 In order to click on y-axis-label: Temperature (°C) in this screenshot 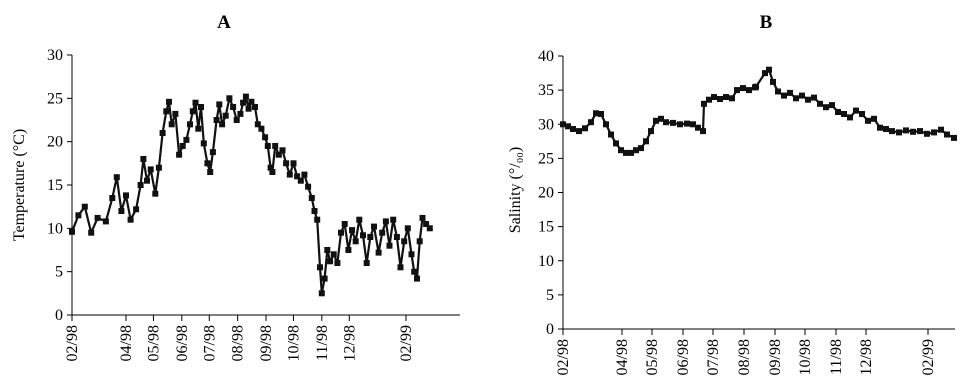, I will do `click(19, 185)`.